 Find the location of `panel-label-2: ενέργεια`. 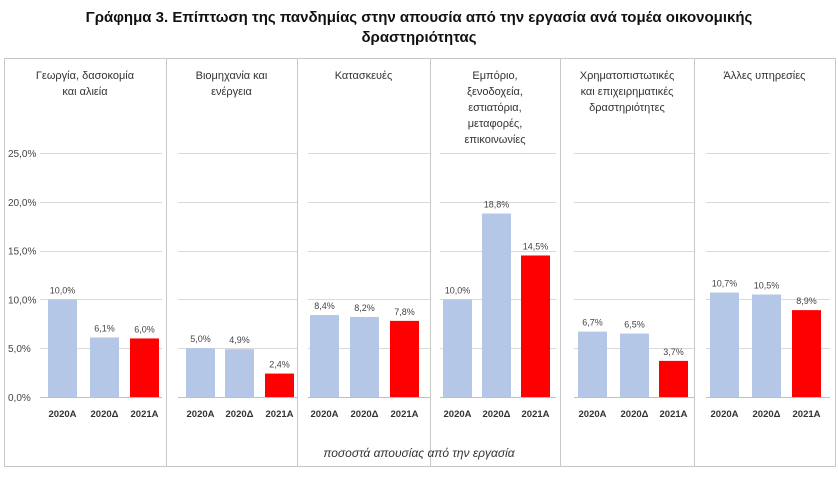

panel-label-2: ενέργεια is located at coordinates (231, 92).